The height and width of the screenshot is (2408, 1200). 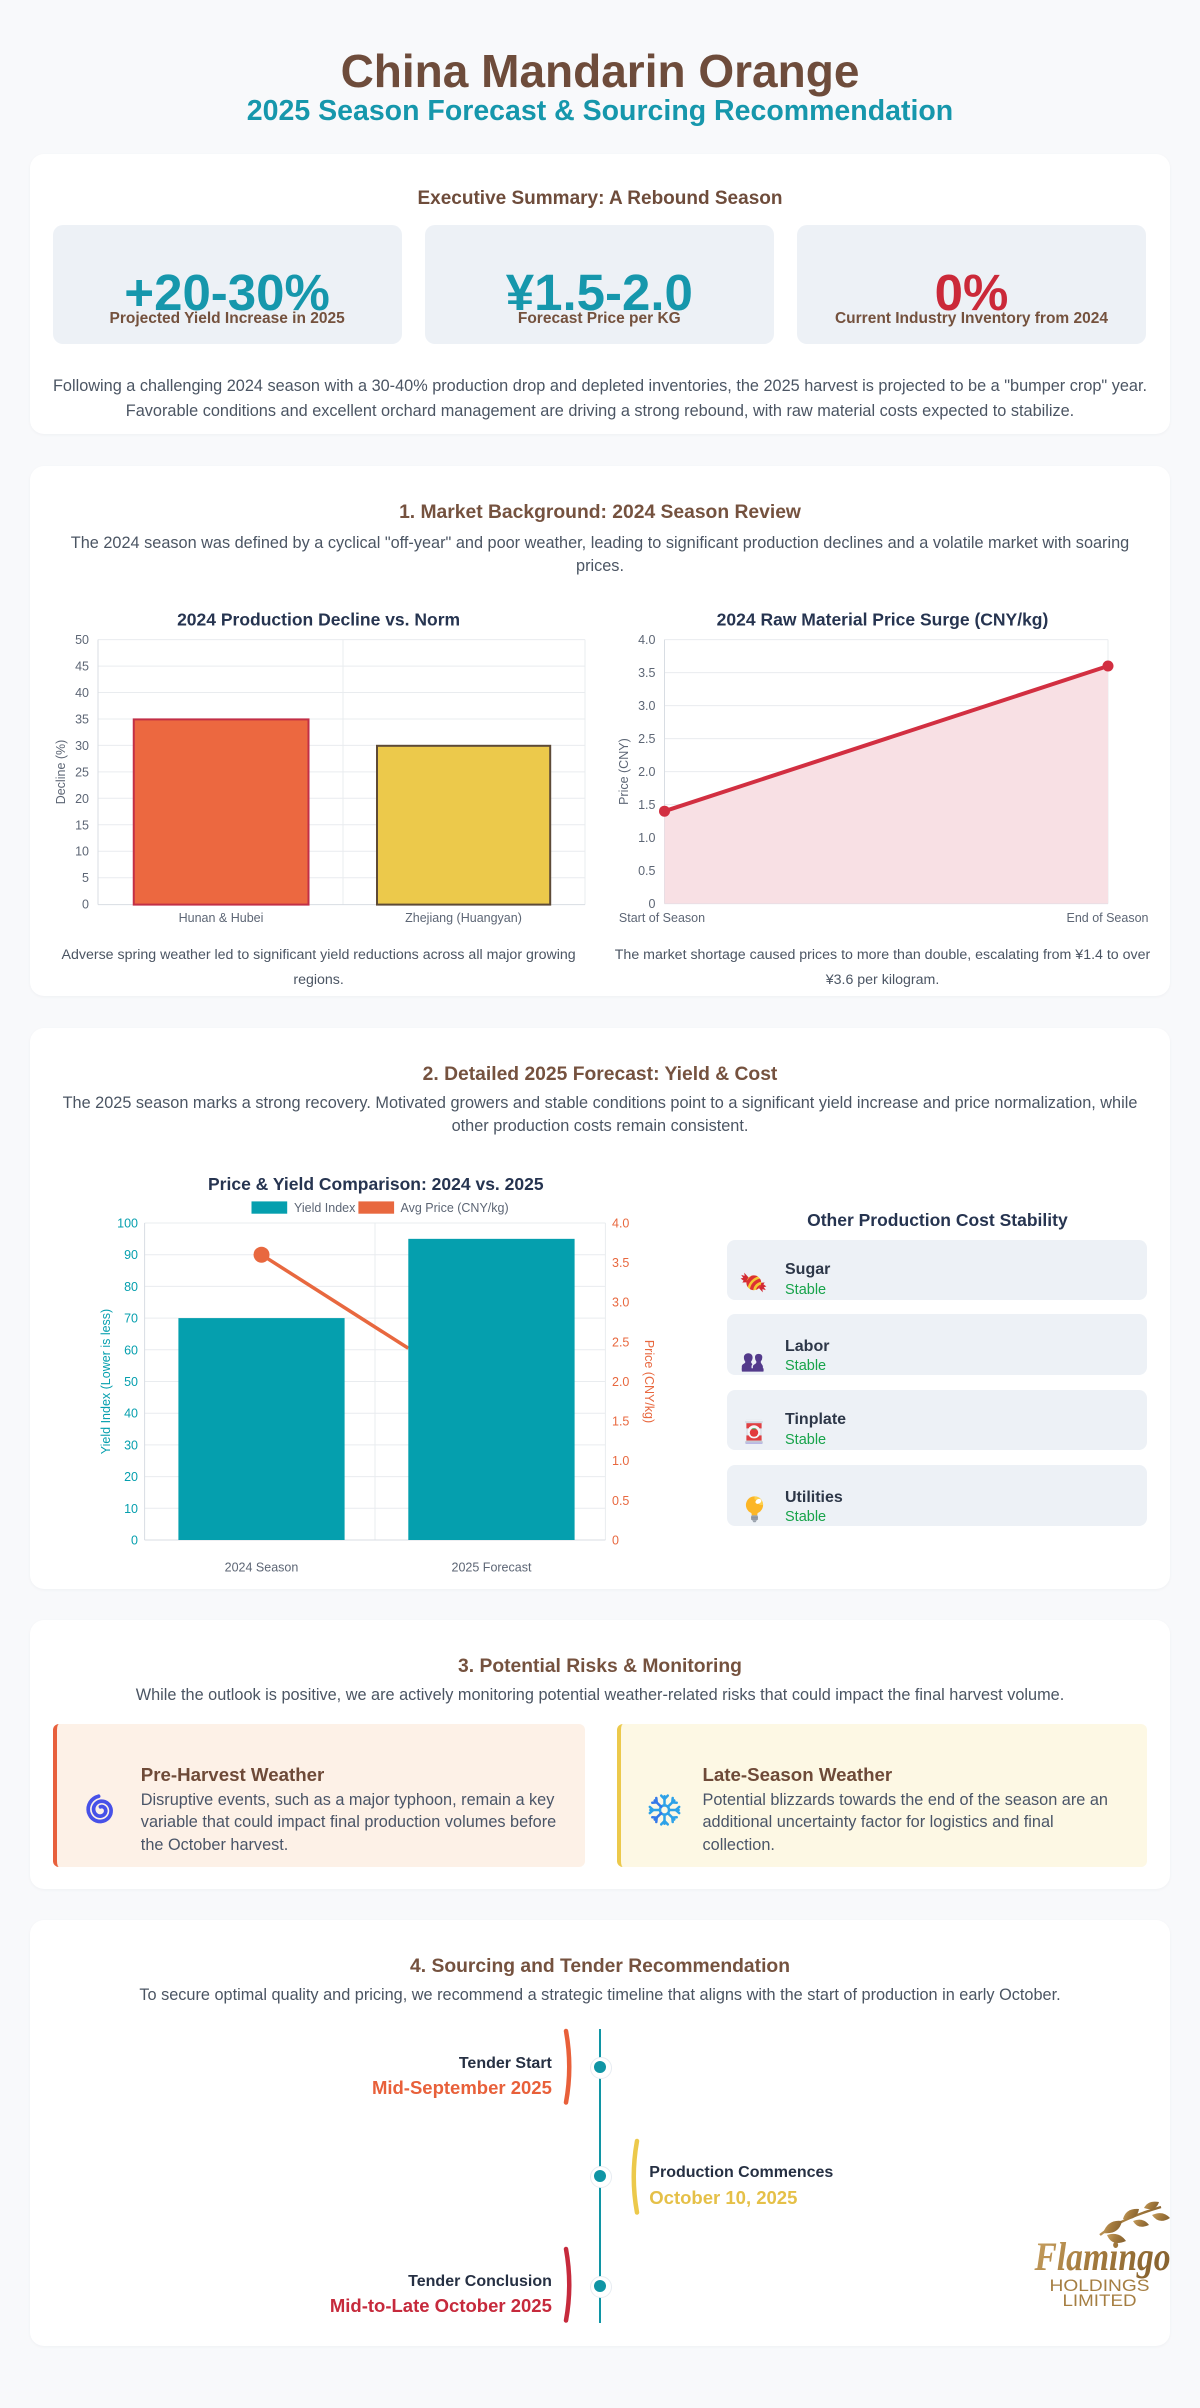 What do you see at coordinates (85, 878) in the screenshot?
I see `svg-text: 5` at bounding box center [85, 878].